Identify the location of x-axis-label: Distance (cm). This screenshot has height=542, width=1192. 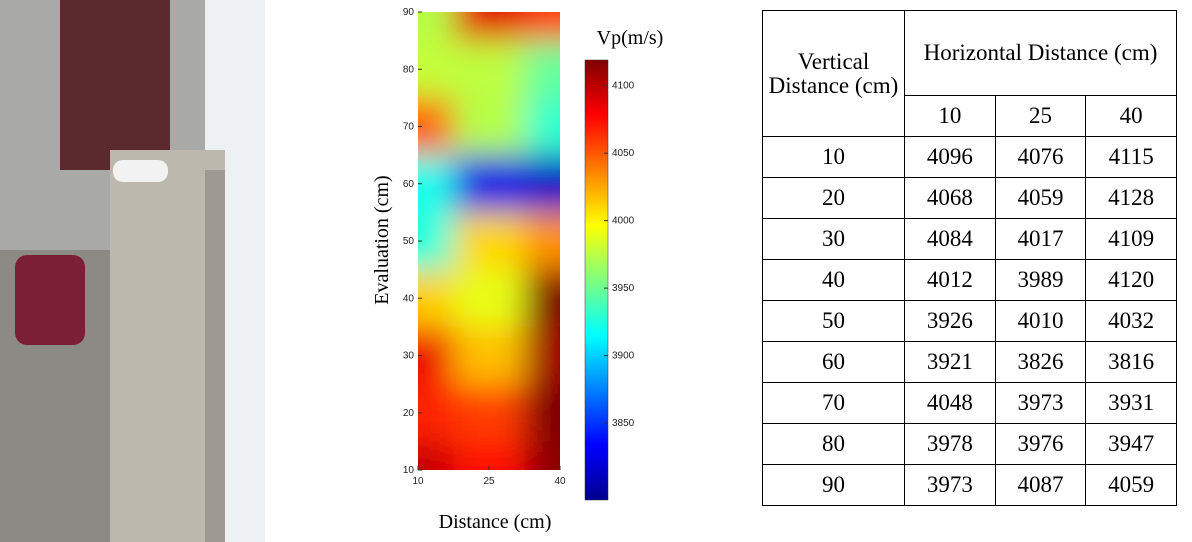
(495, 522).